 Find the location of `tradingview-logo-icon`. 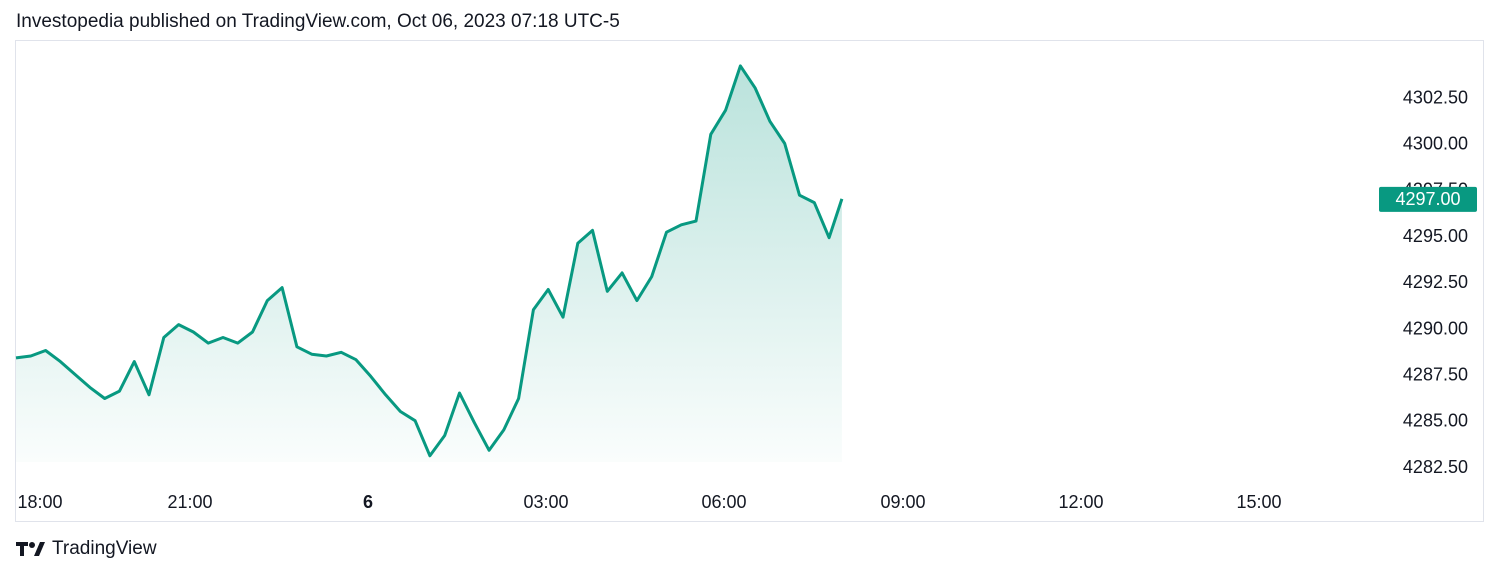

tradingview-logo-icon is located at coordinates (30, 549).